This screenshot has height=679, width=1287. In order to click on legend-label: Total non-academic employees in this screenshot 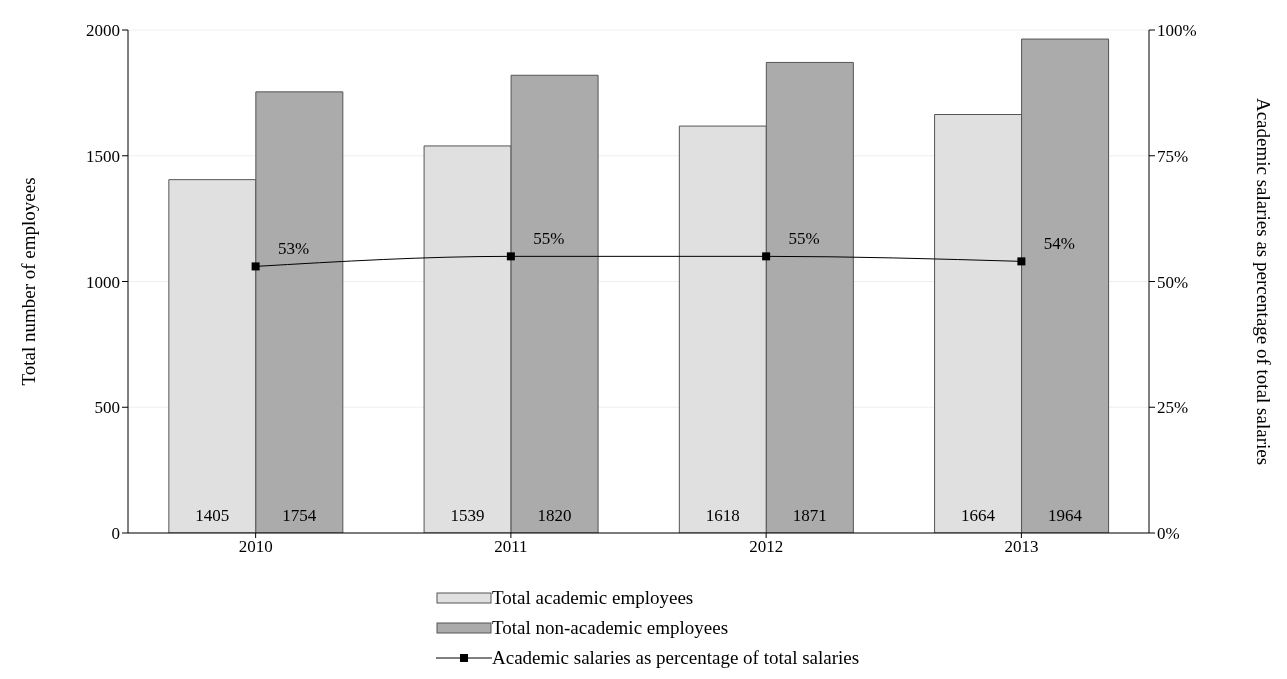, I will do `click(610, 628)`.